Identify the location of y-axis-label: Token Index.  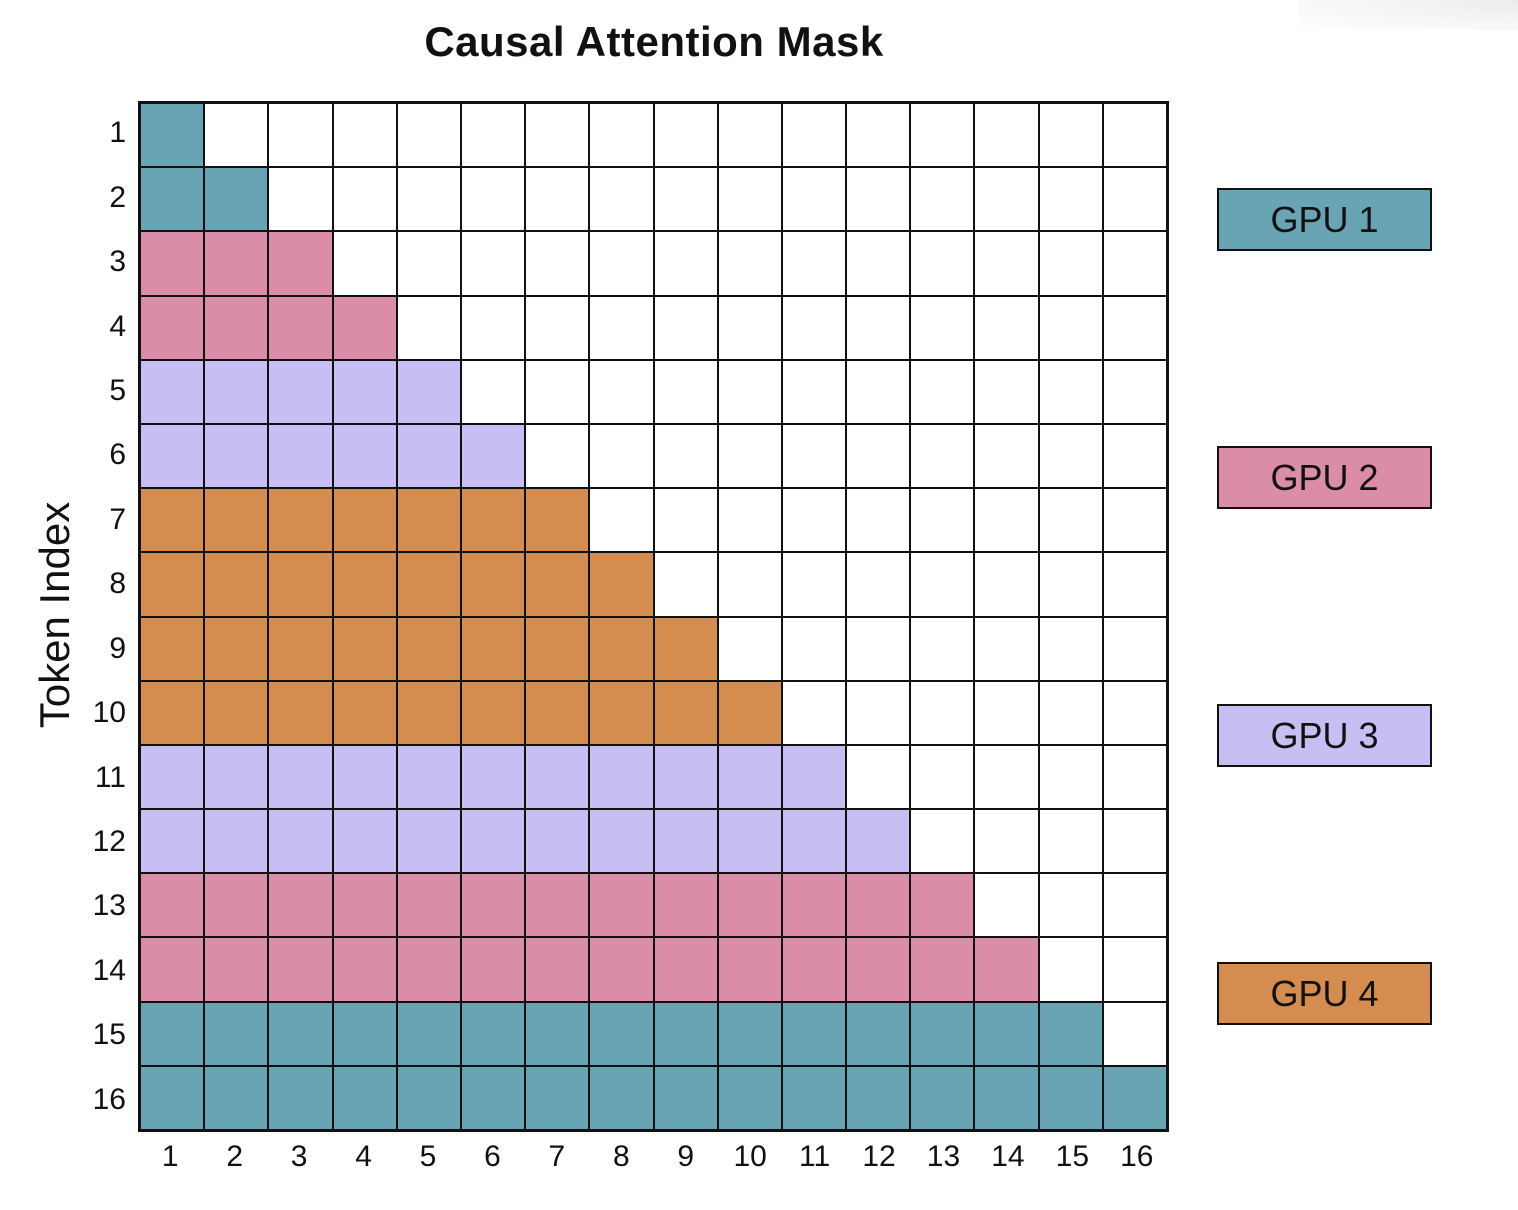
(54, 615).